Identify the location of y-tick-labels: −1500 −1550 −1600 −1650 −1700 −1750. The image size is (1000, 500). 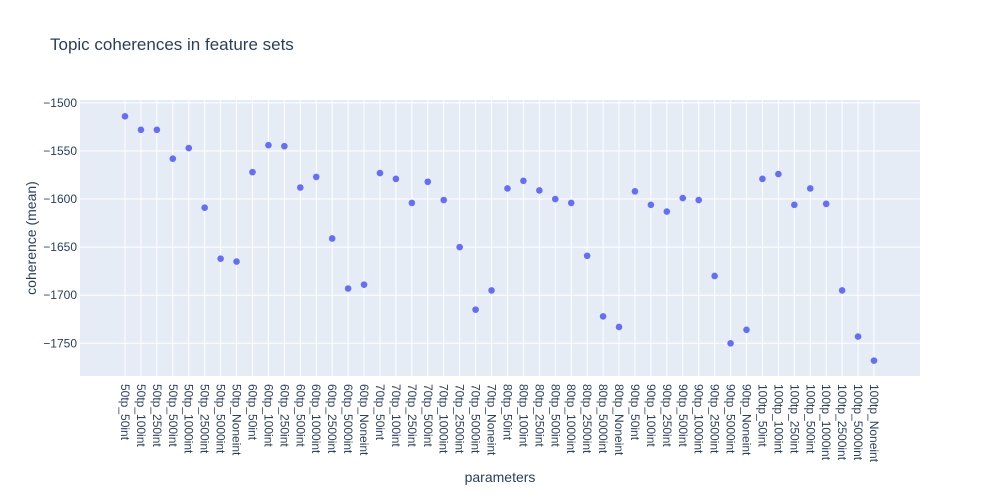
(60, 223).